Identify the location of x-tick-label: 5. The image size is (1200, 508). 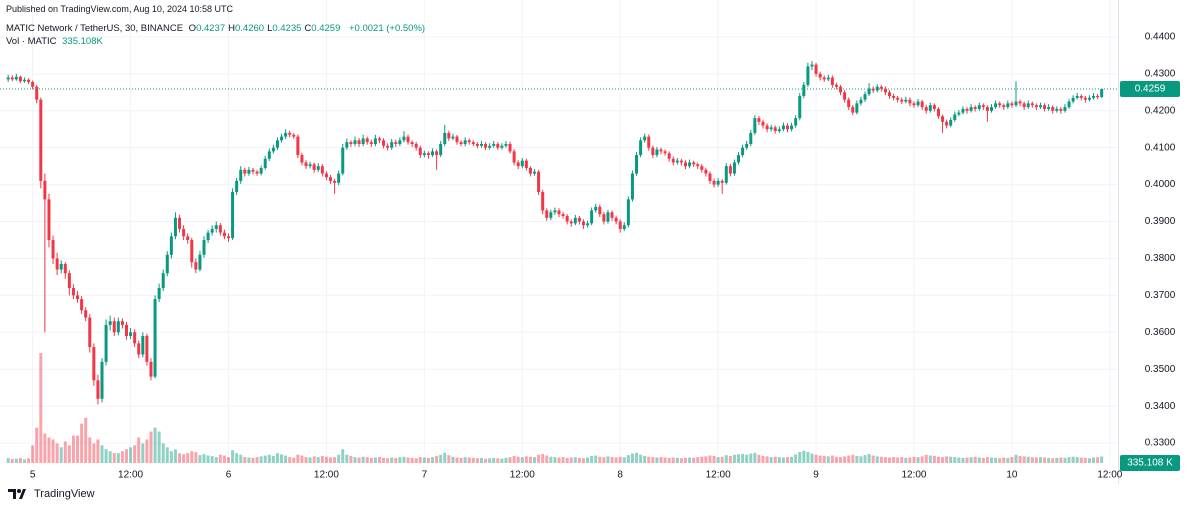
(33, 475).